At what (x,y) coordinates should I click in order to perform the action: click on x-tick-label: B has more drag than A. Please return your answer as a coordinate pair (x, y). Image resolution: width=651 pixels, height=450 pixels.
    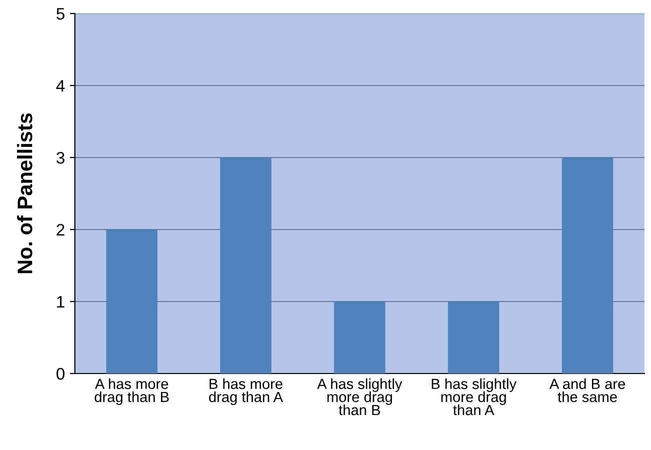
    Looking at the image, I should click on (246, 392).